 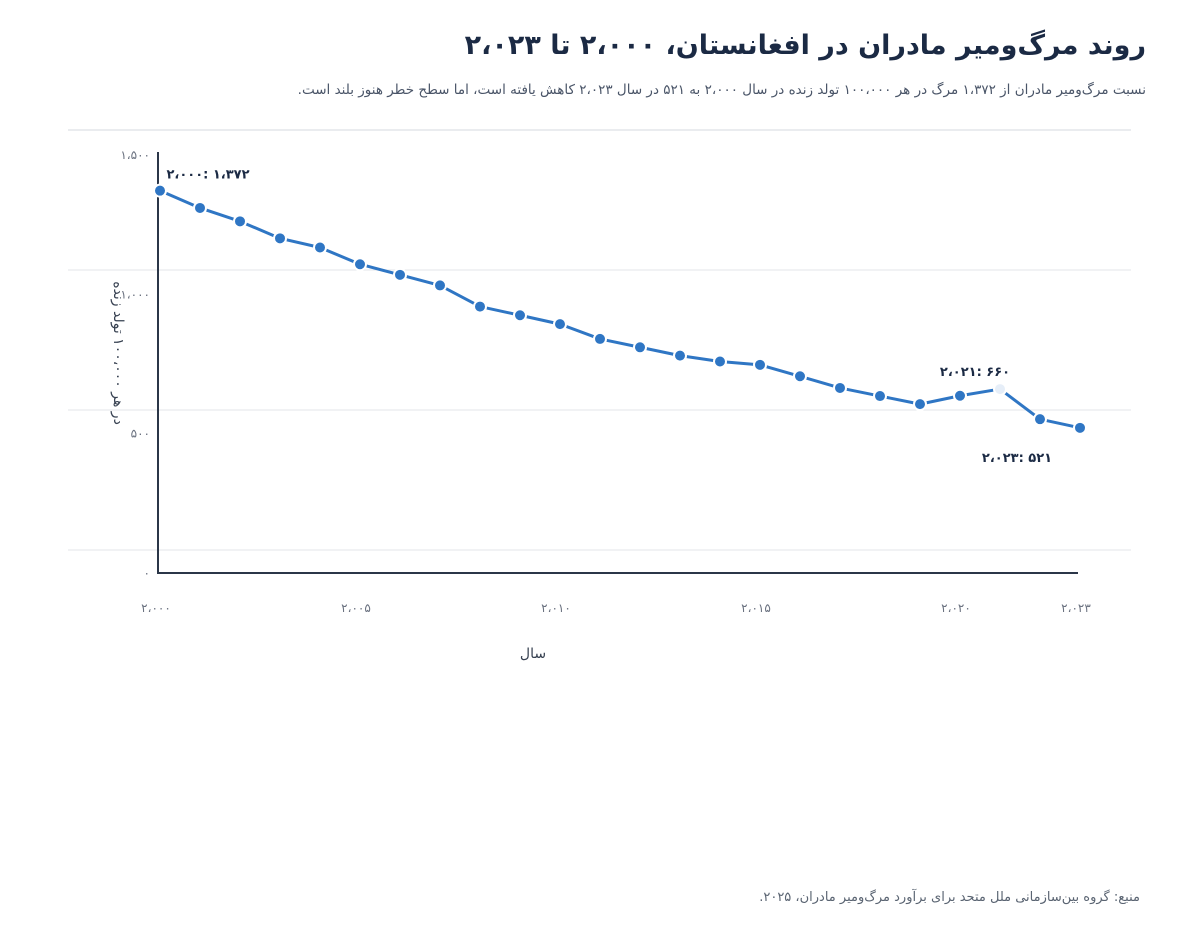 I want to click on x-tick-labels: ۲،۰۰۰ ۲،۰۰۵ ۲،۰۱۰ ۲،۰۱۵ ۲،۰۲۰ ۲،۰۲۳, so click(x=616, y=608).